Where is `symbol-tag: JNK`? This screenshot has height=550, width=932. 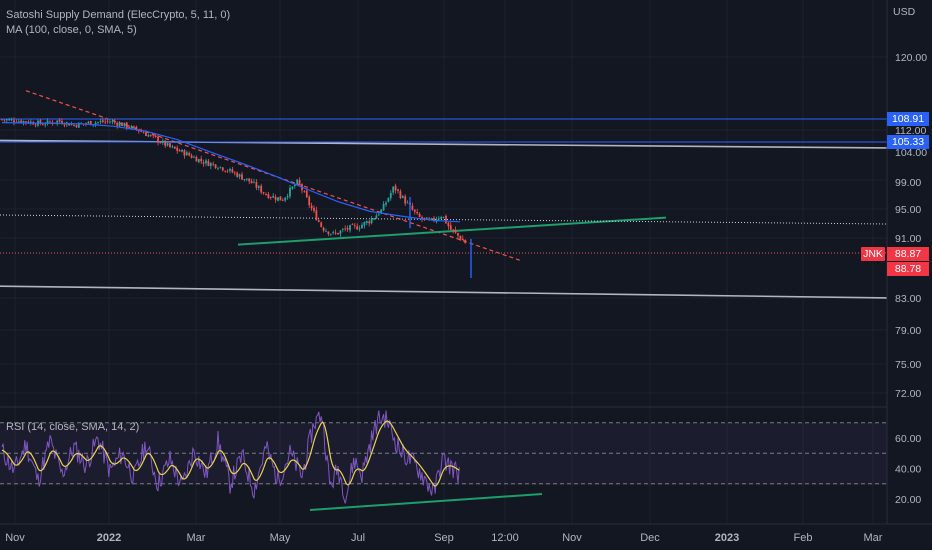 symbol-tag: JNK is located at coordinates (873, 254).